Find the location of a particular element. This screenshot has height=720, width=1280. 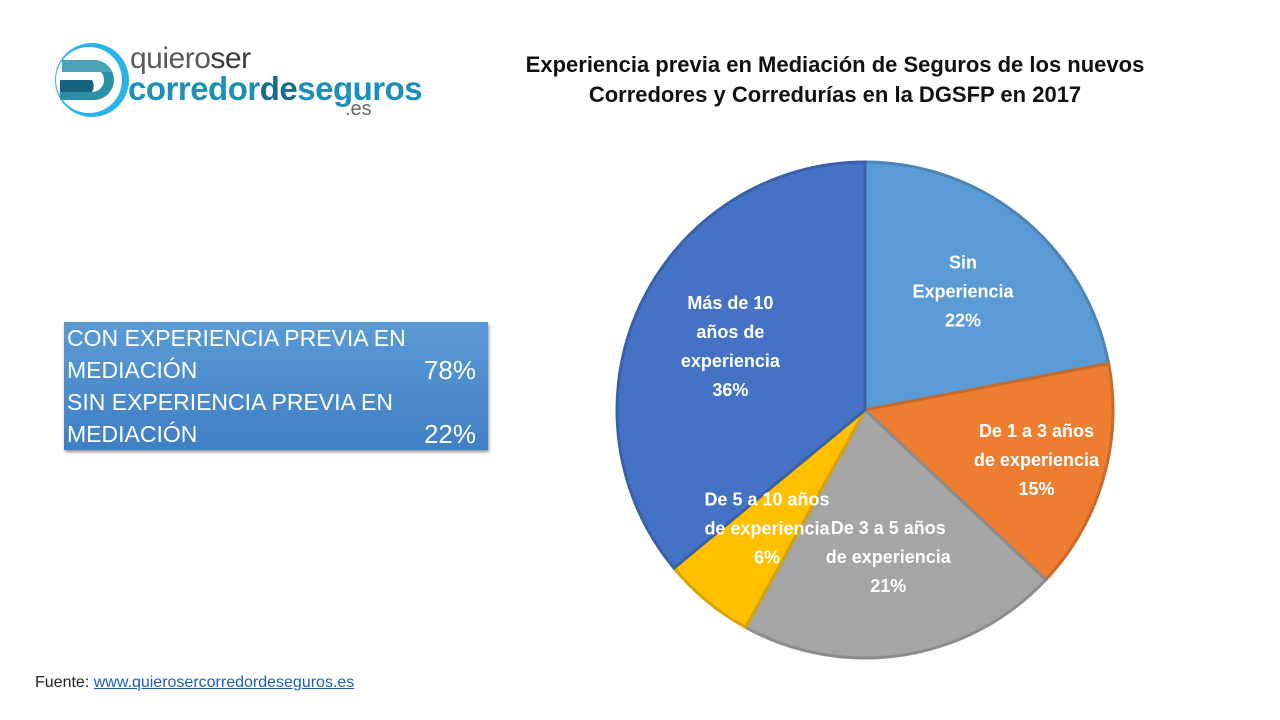

logo: quieroser corredordeseguros .es is located at coordinates (237, 80).